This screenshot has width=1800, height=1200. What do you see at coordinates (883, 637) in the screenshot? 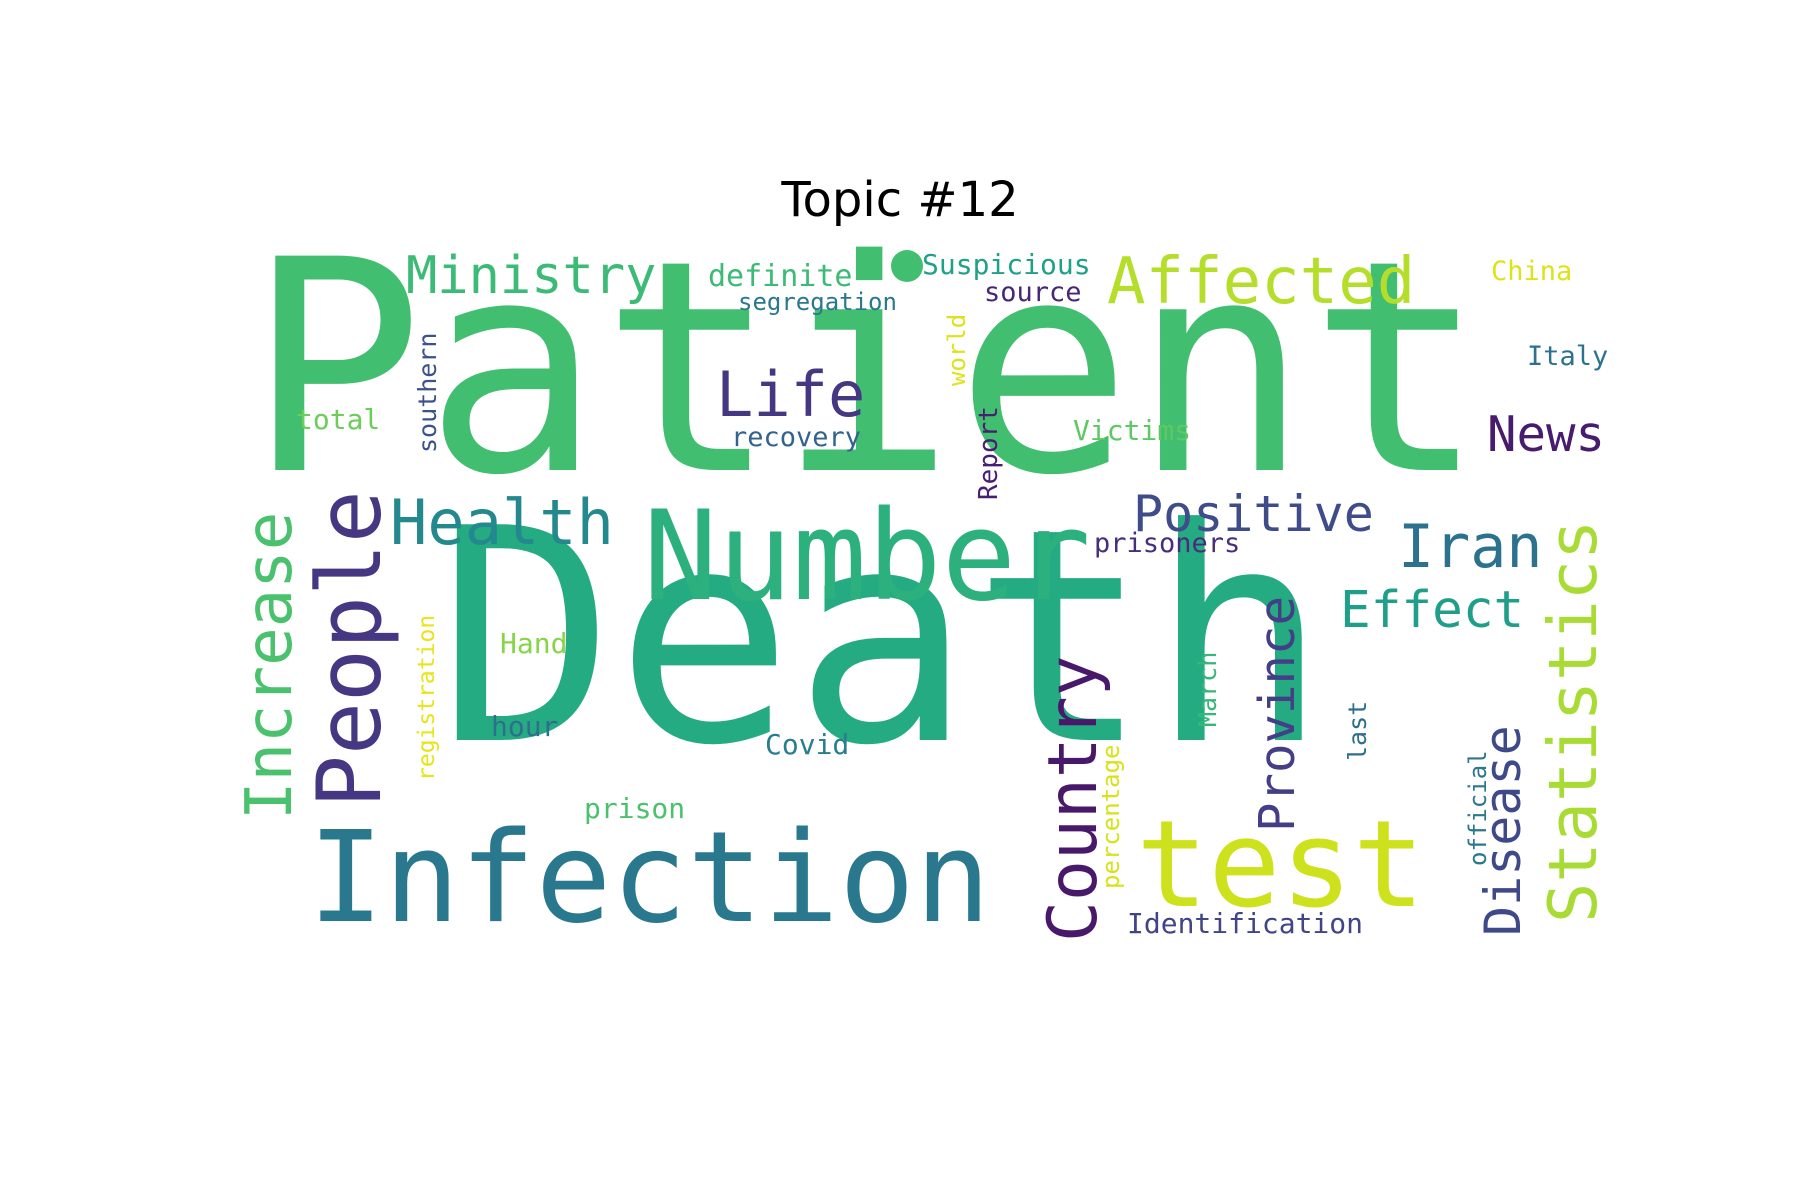
I see `word-death: Death` at bounding box center [883, 637].